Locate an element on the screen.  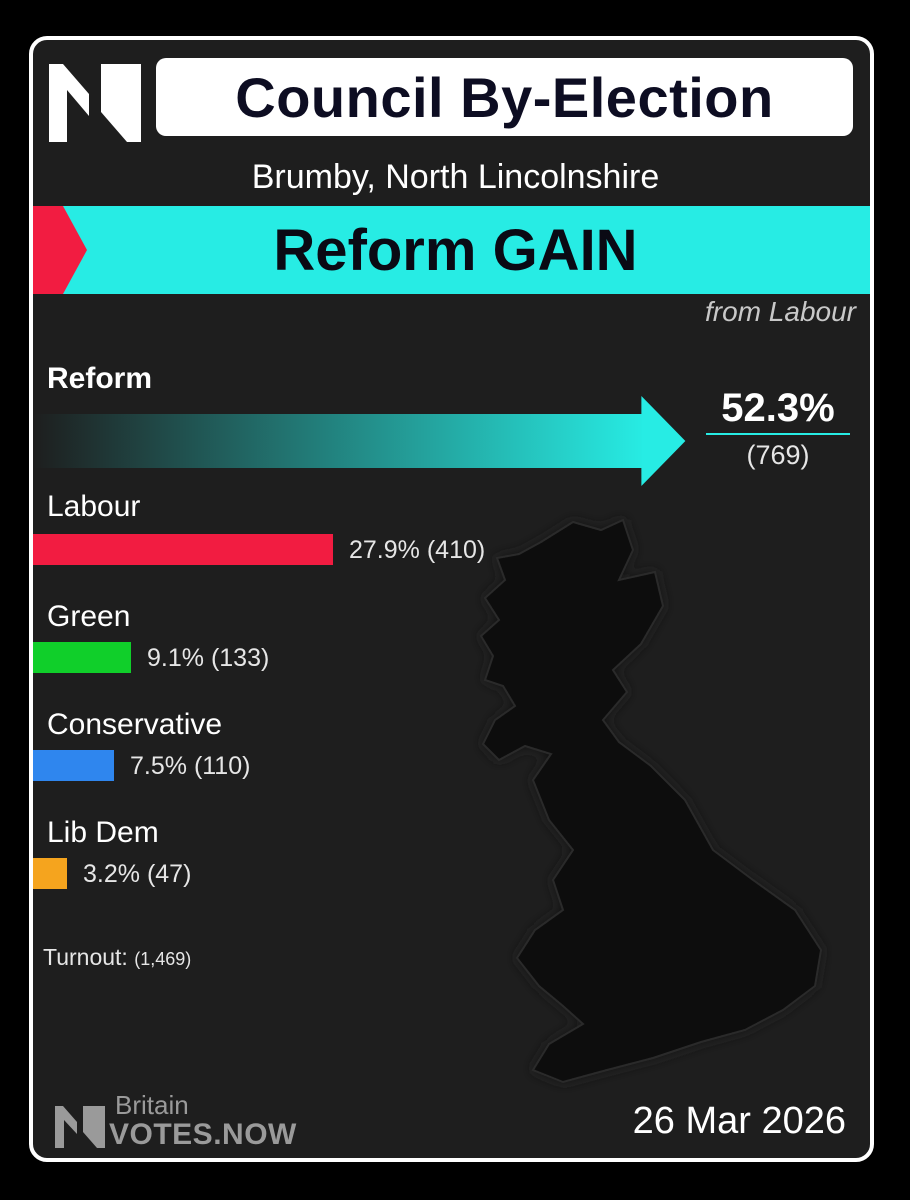
bar-value-labour: 27.9% (410) is located at coordinates (417, 550).